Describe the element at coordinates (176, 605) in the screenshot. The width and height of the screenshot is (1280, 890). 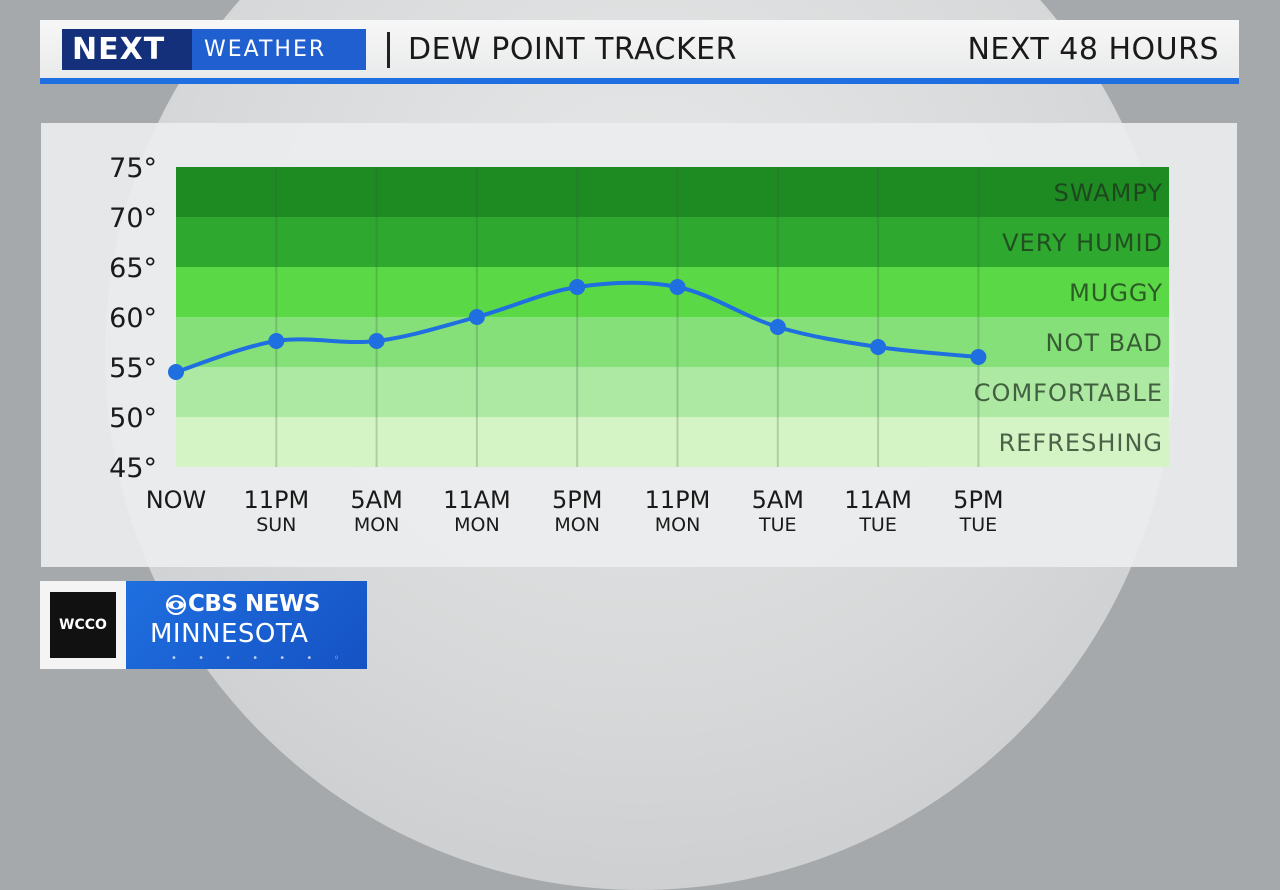
I see `cbs-eye-icon` at that location.